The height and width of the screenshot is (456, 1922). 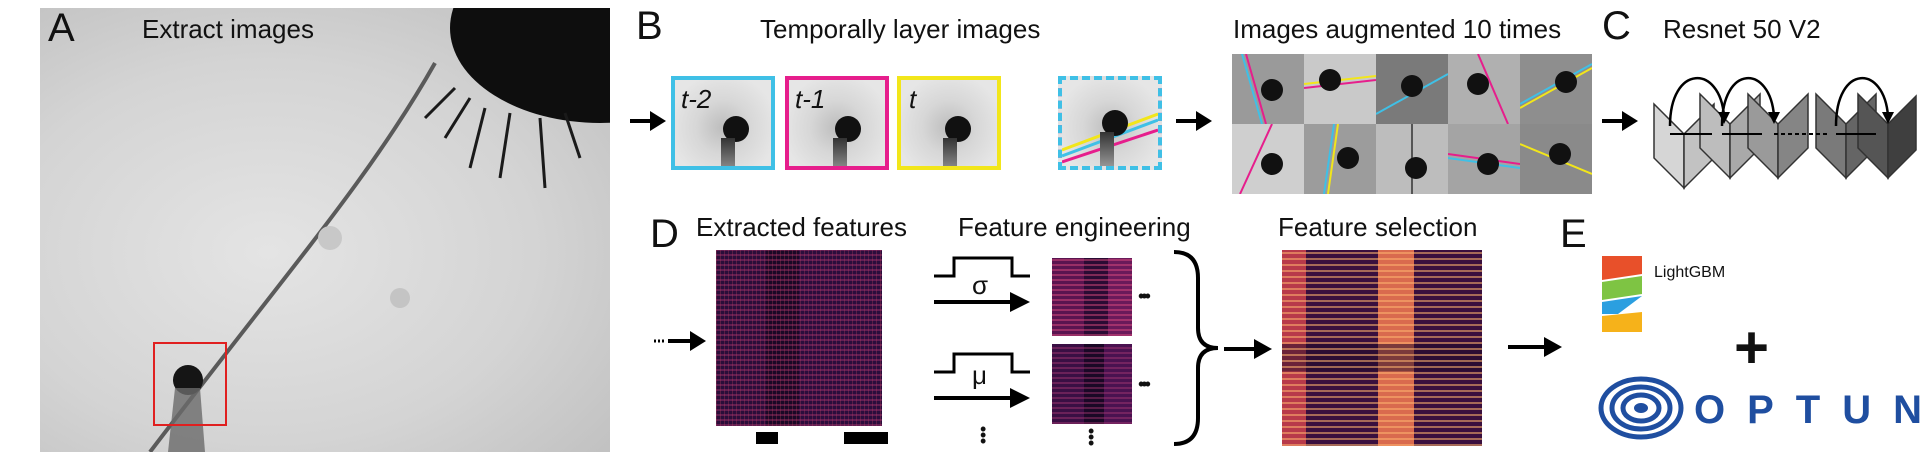 I want to click on optuna-logo-icon, so click(x=1641, y=408).